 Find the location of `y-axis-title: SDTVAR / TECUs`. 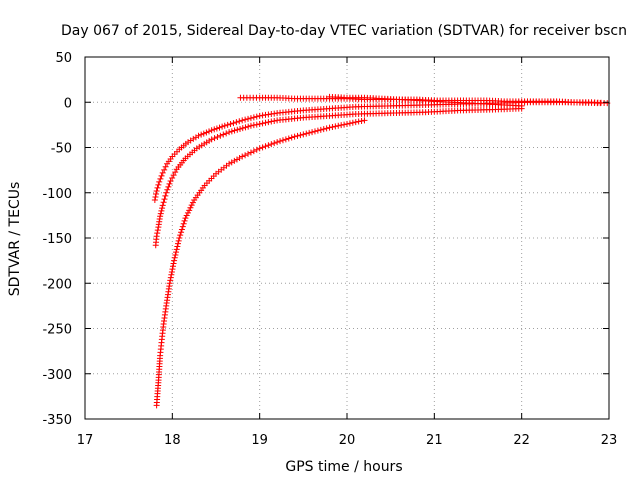

y-axis-title: SDTVAR / TECUs is located at coordinates (15, 239).